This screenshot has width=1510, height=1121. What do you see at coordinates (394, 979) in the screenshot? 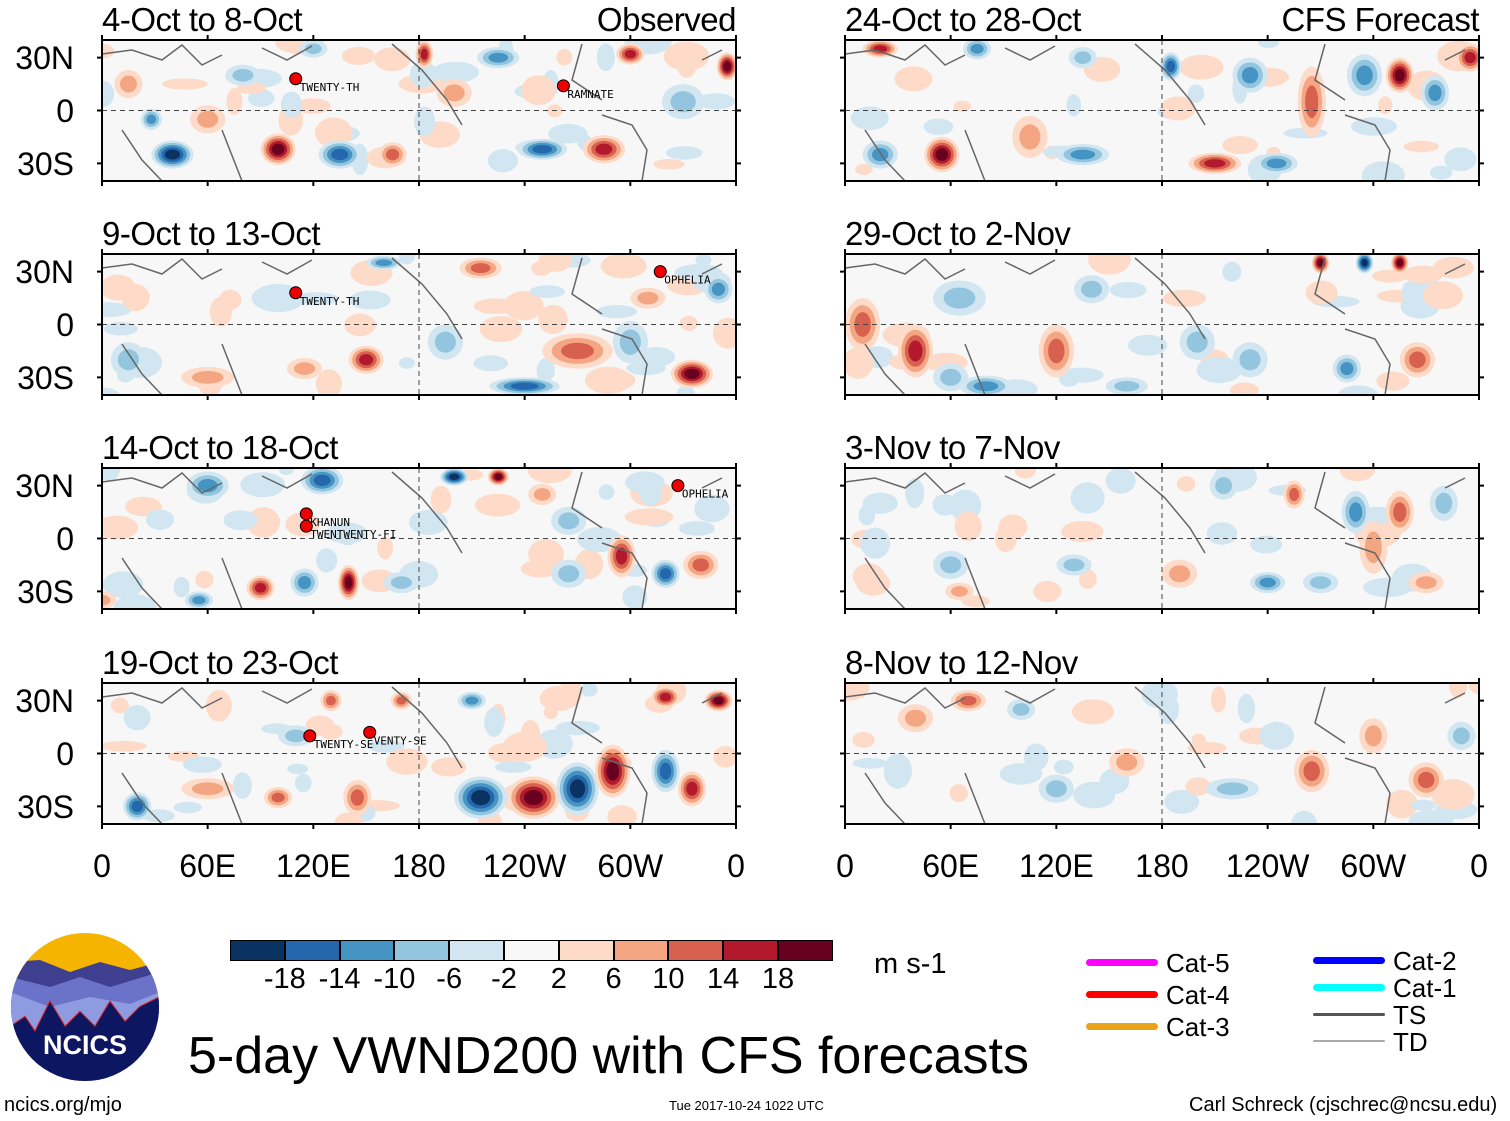
I see `colorbar-label: -10` at bounding box center [394, 979].